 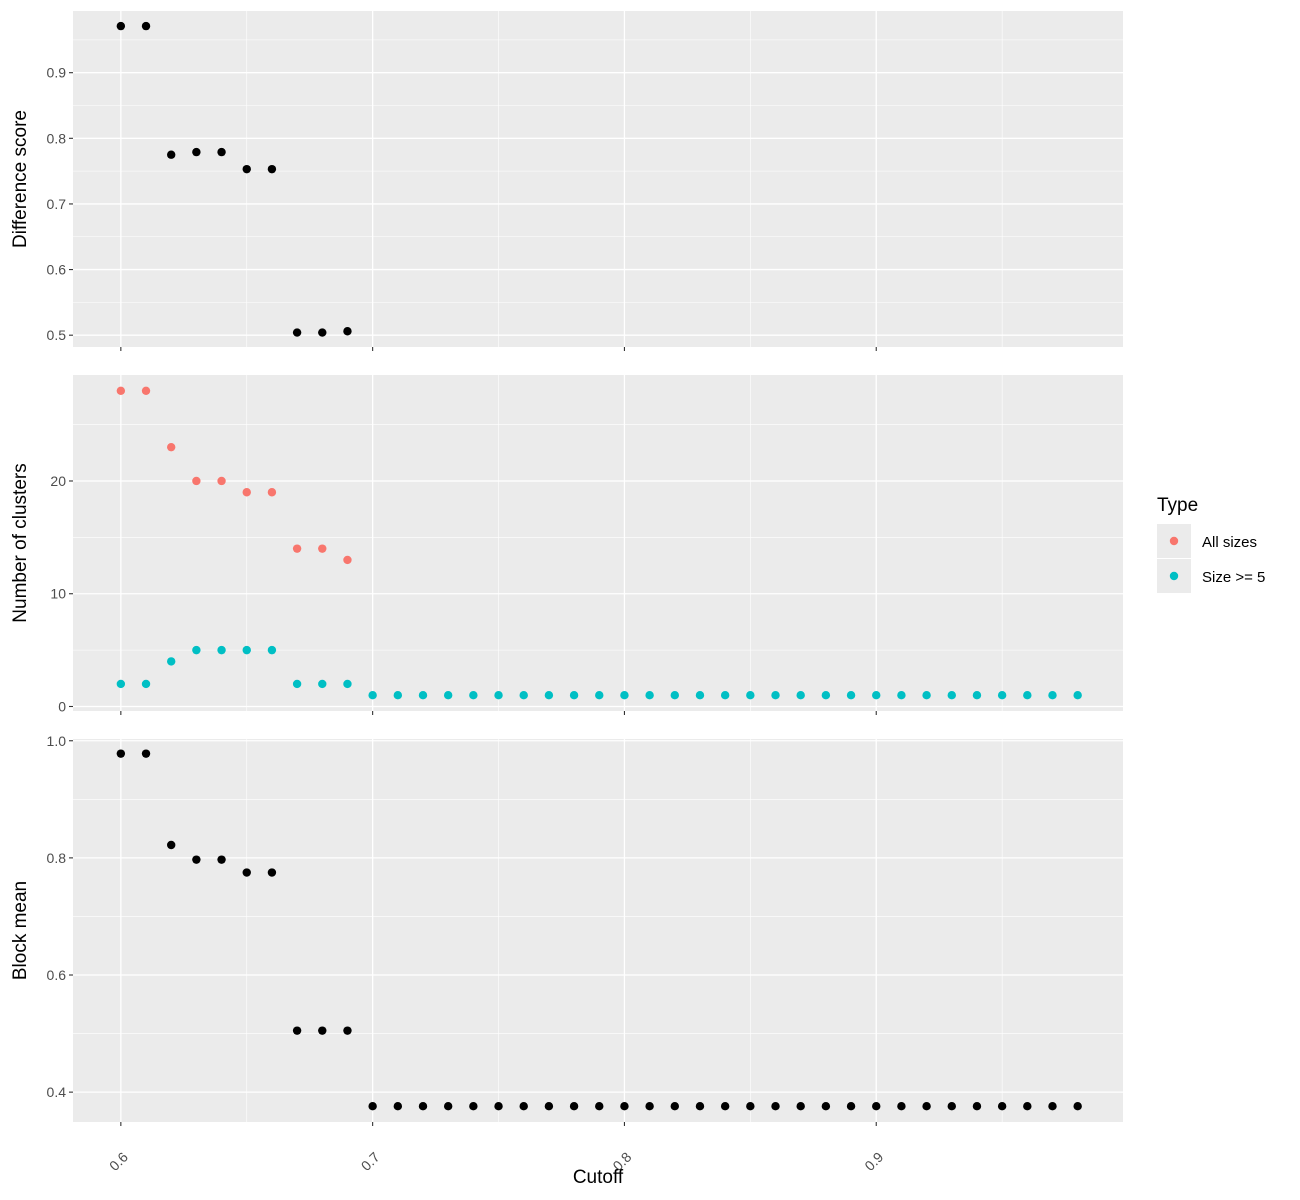 I want to click on y-tick-label: 0.5, so click(x=57, y=335).